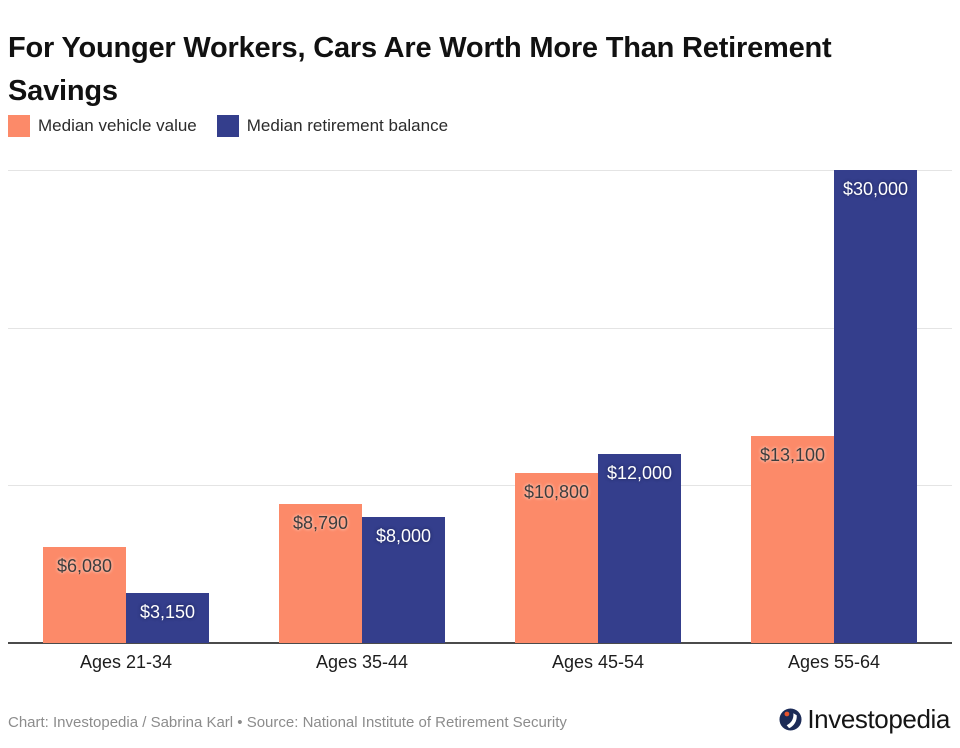  What do you see at coordinates (790, 719) in the screenshot?
I see `investopedia-logo-icon` at bounding box center [790, 719].